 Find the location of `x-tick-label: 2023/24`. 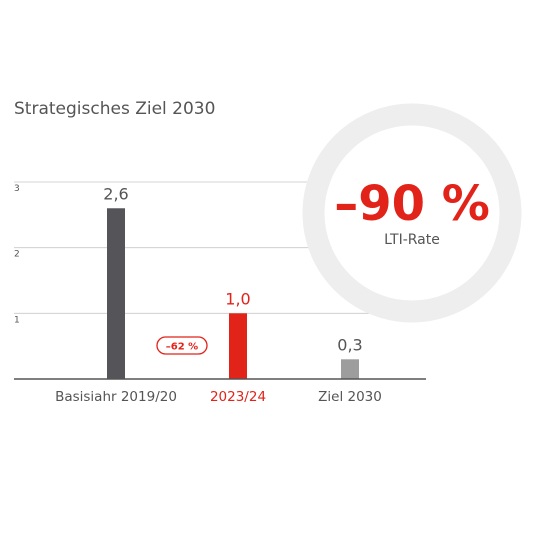

x-tick-label: 2023/24 is located at coordinates (238, 397).